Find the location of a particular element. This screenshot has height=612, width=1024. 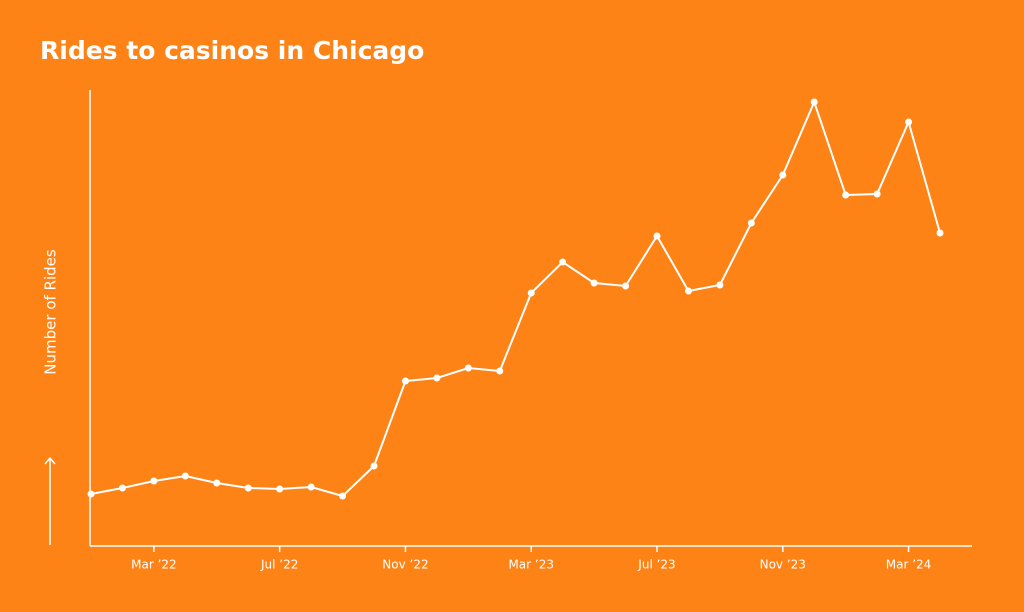

y-arrow is located at coordinates (50, 500).